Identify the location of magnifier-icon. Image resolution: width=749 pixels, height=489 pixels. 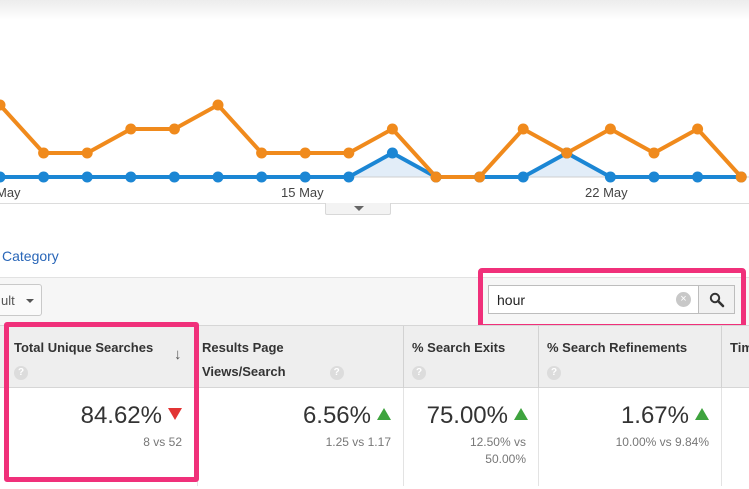
(717, 300).